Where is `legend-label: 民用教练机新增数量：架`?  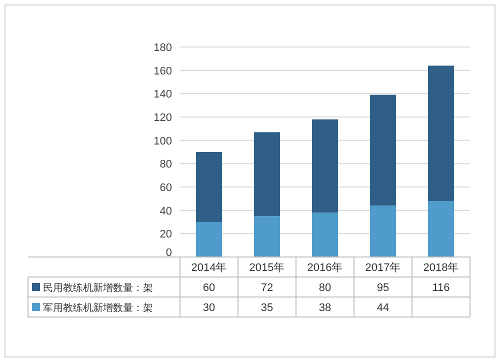
legend-label: 民用教练机新增数量：架 is located at coordinates (98, 288).